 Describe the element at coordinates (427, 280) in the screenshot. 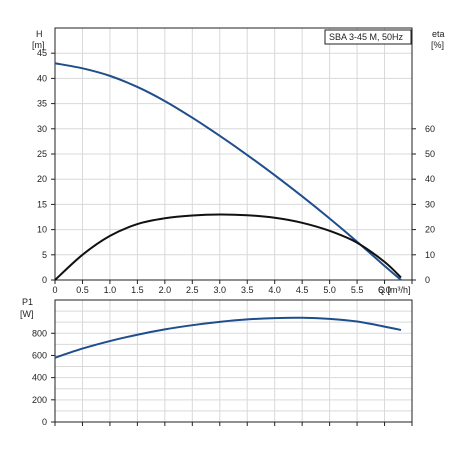

I see `eta-tick-label: 0` at that location.